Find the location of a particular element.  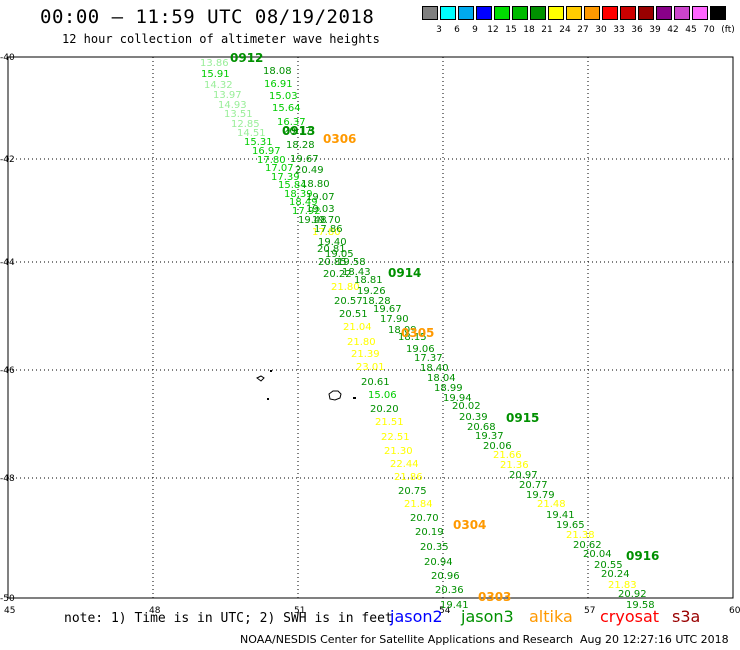

wave-height-label: 21.84 is located at coordinates (418, 504).